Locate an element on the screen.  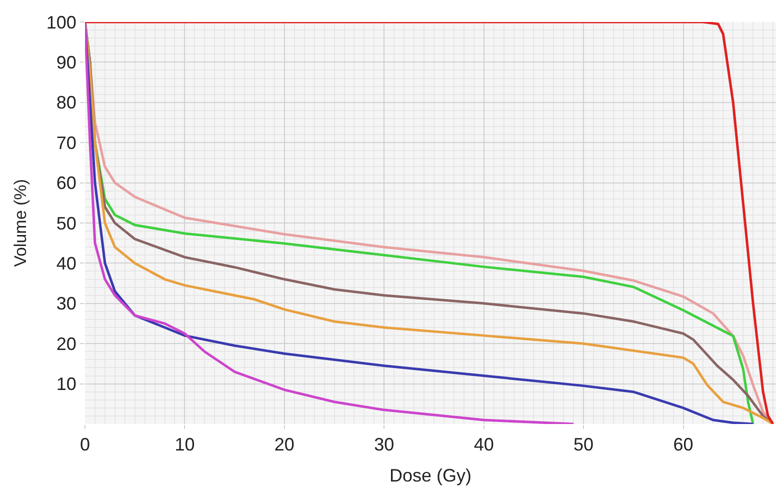
x-tick-label: 50 is located at coordinates (584, 444).